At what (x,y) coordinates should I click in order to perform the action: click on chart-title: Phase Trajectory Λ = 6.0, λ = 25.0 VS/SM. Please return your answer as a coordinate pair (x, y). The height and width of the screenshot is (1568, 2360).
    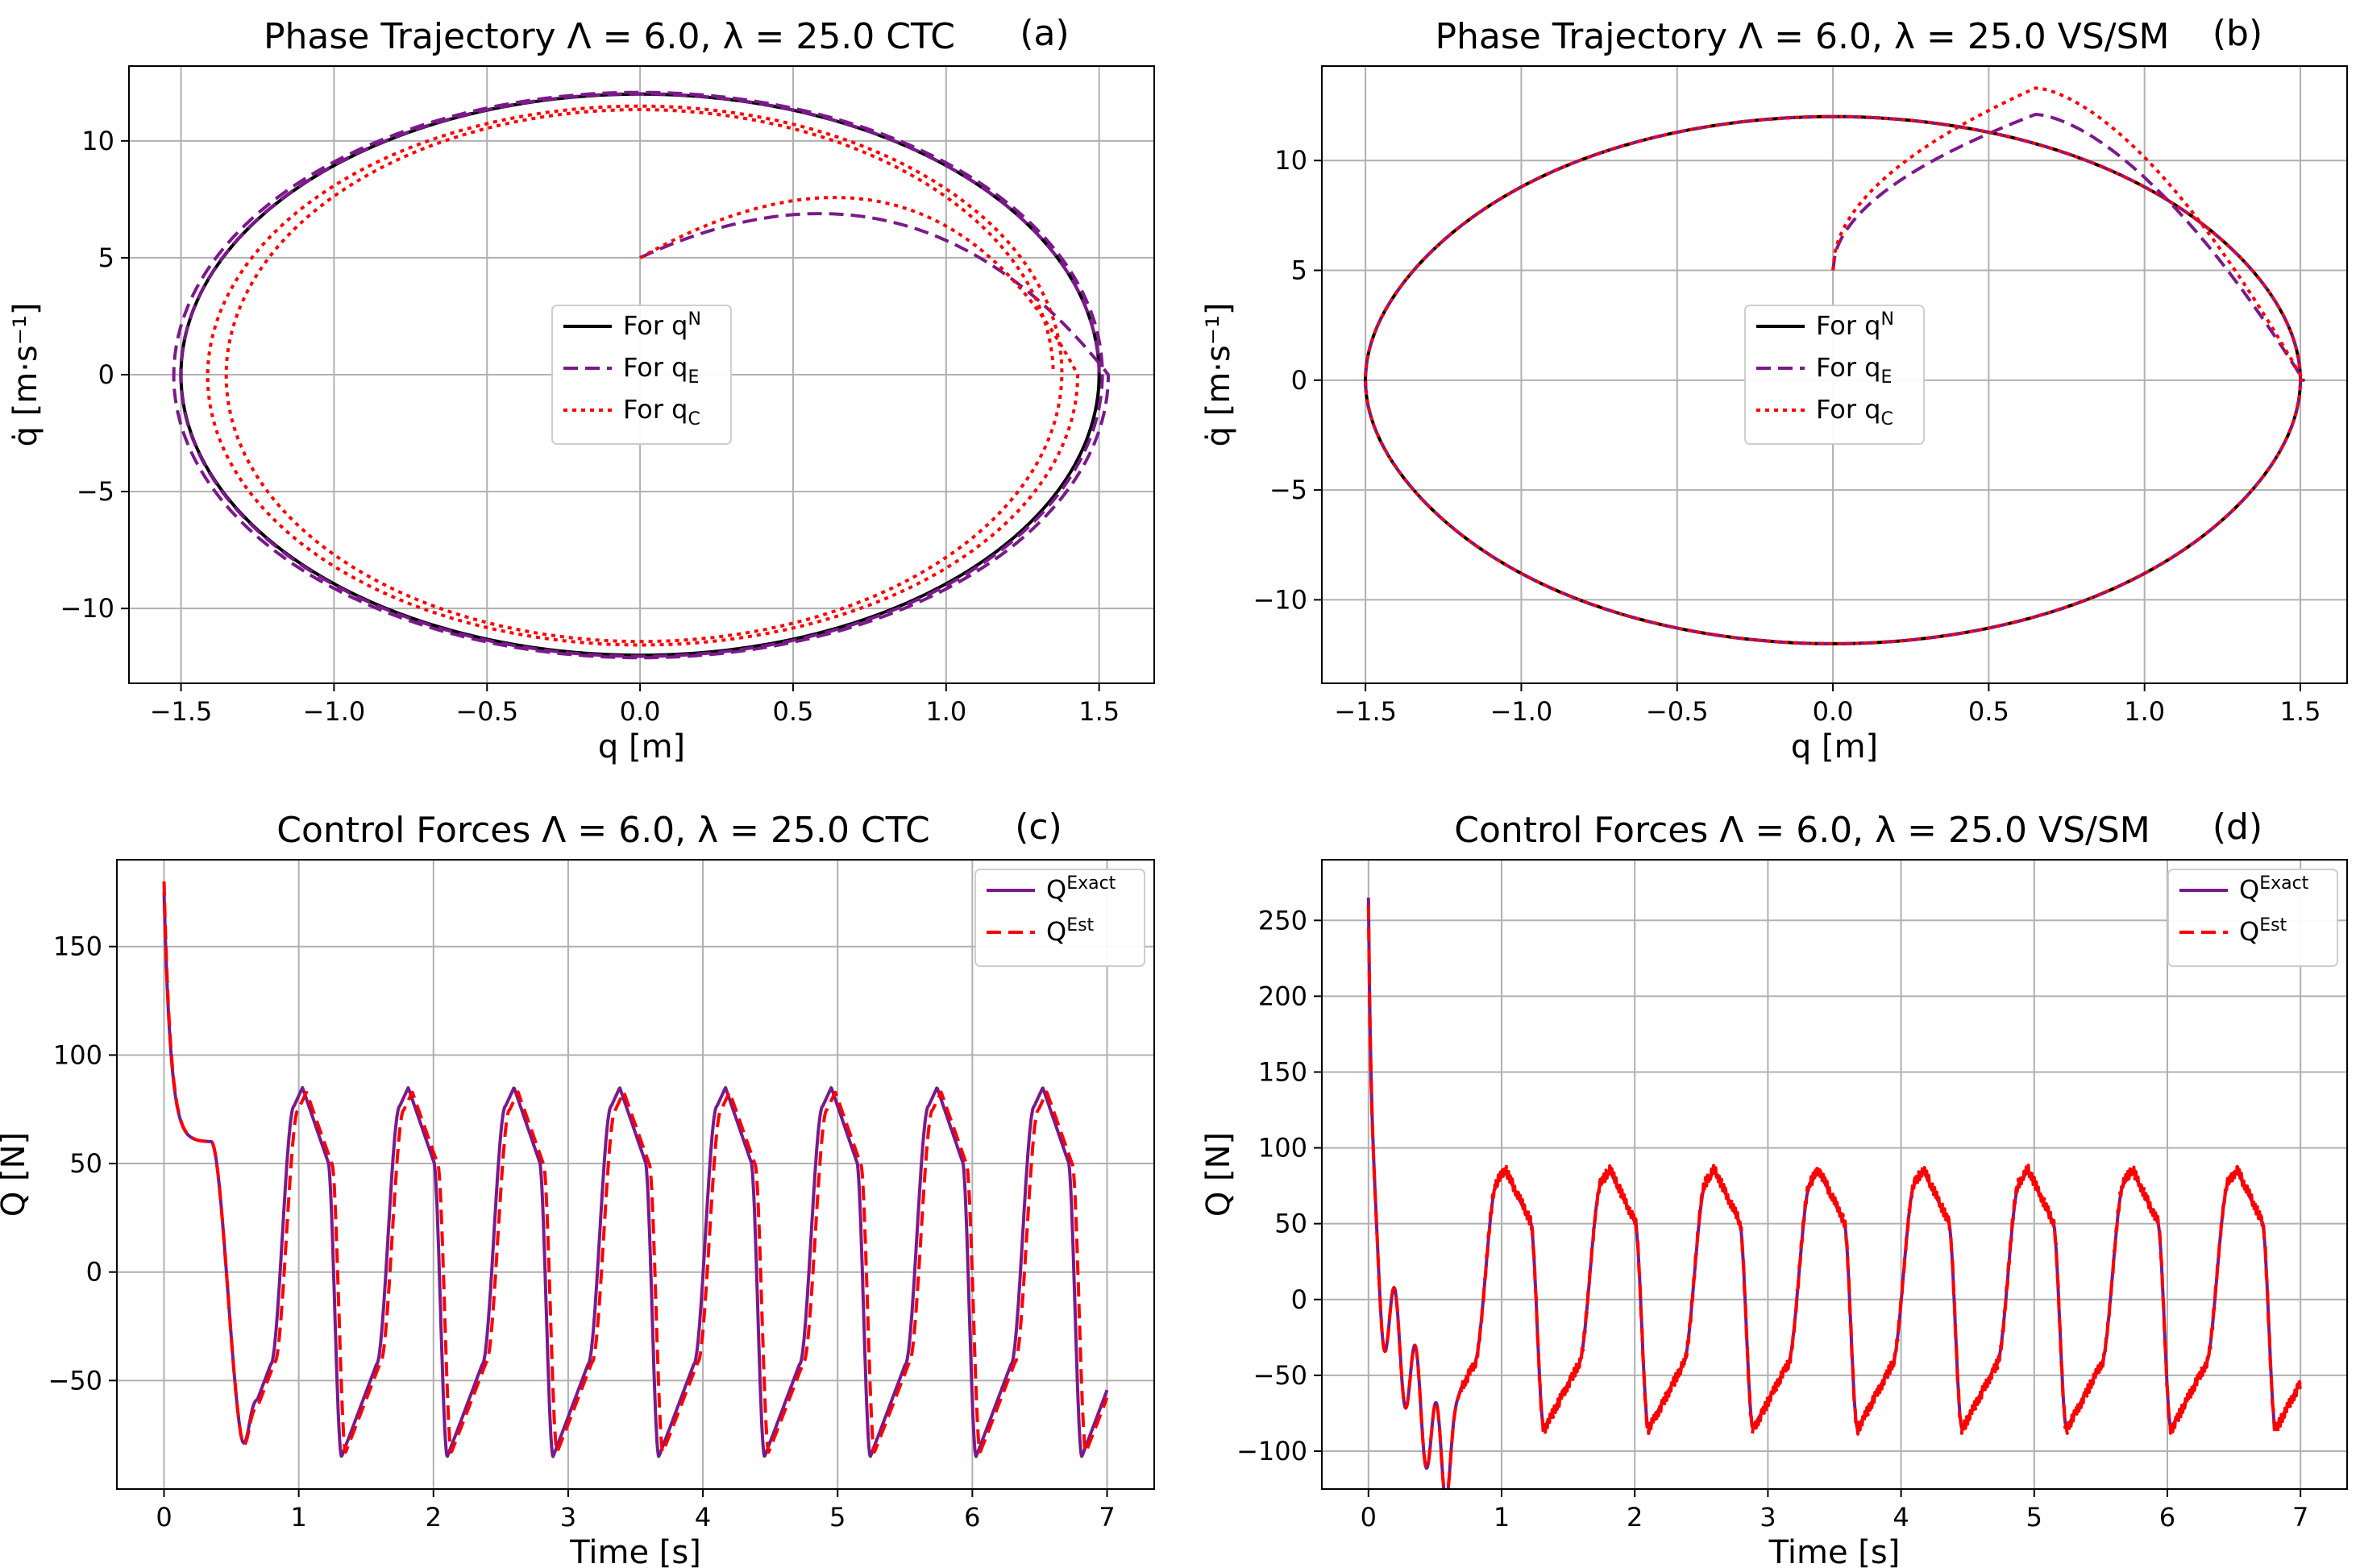
    Looking at the image, I should click on (1802, 36).